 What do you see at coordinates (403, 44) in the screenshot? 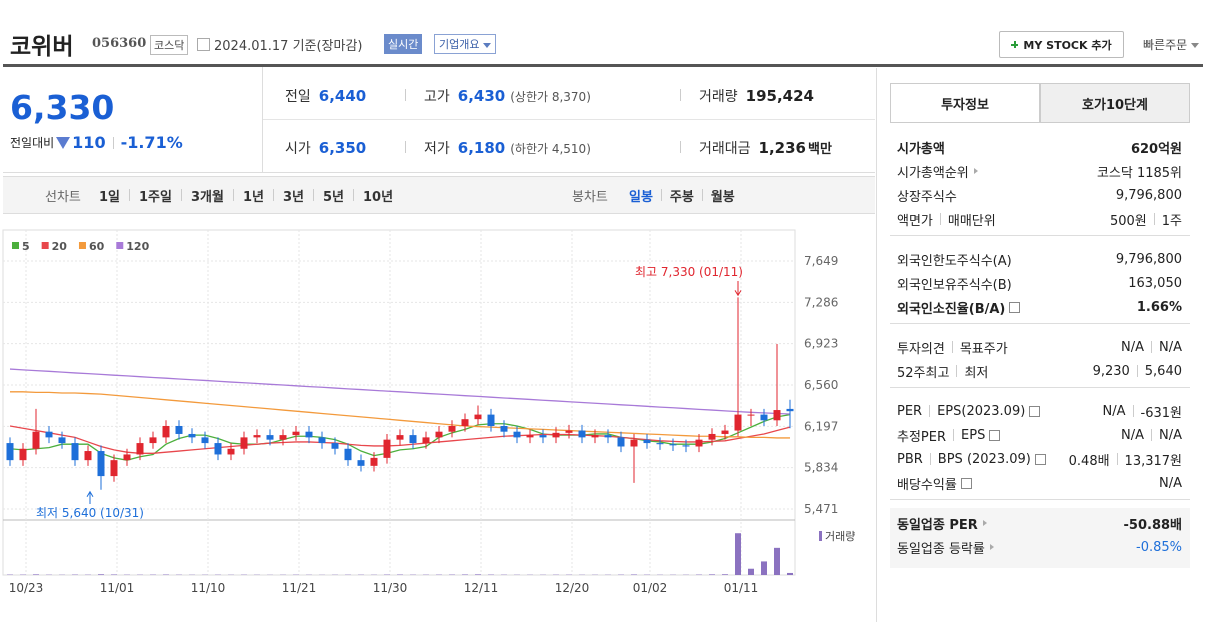
I see `realtime-badge: 실시간` at bounding box center [403, 44].